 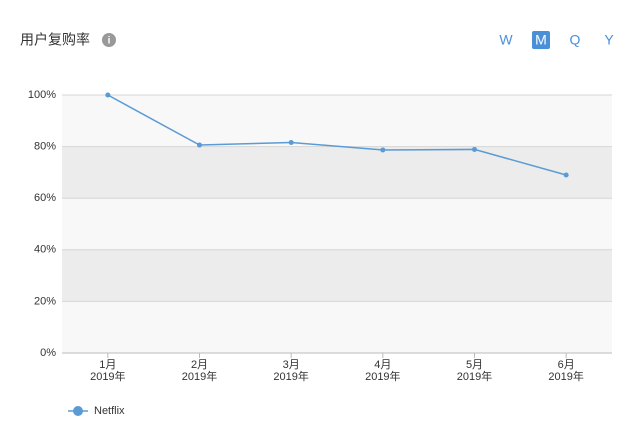 What do you see at coordinates (108, 371) in the screenshot?
I see `x-tick-label: 1月 2019年` at bounding box center [108, 371].